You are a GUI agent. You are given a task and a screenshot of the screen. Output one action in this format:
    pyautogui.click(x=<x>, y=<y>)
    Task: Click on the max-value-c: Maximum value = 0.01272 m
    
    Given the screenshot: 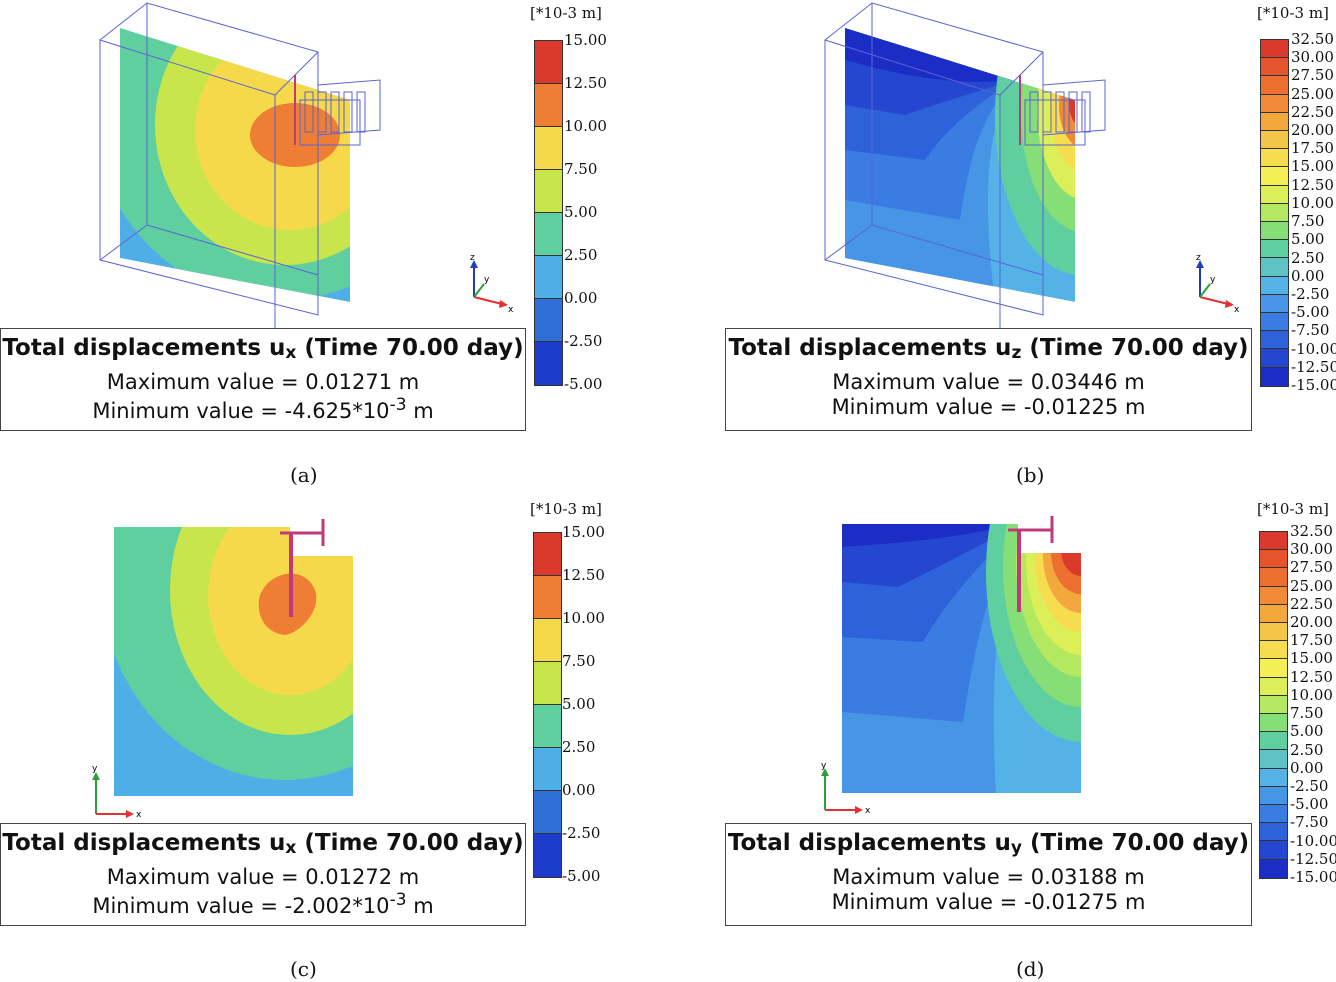 What is the action you would take?
    pyautogui.click(x=263, y=877)
    